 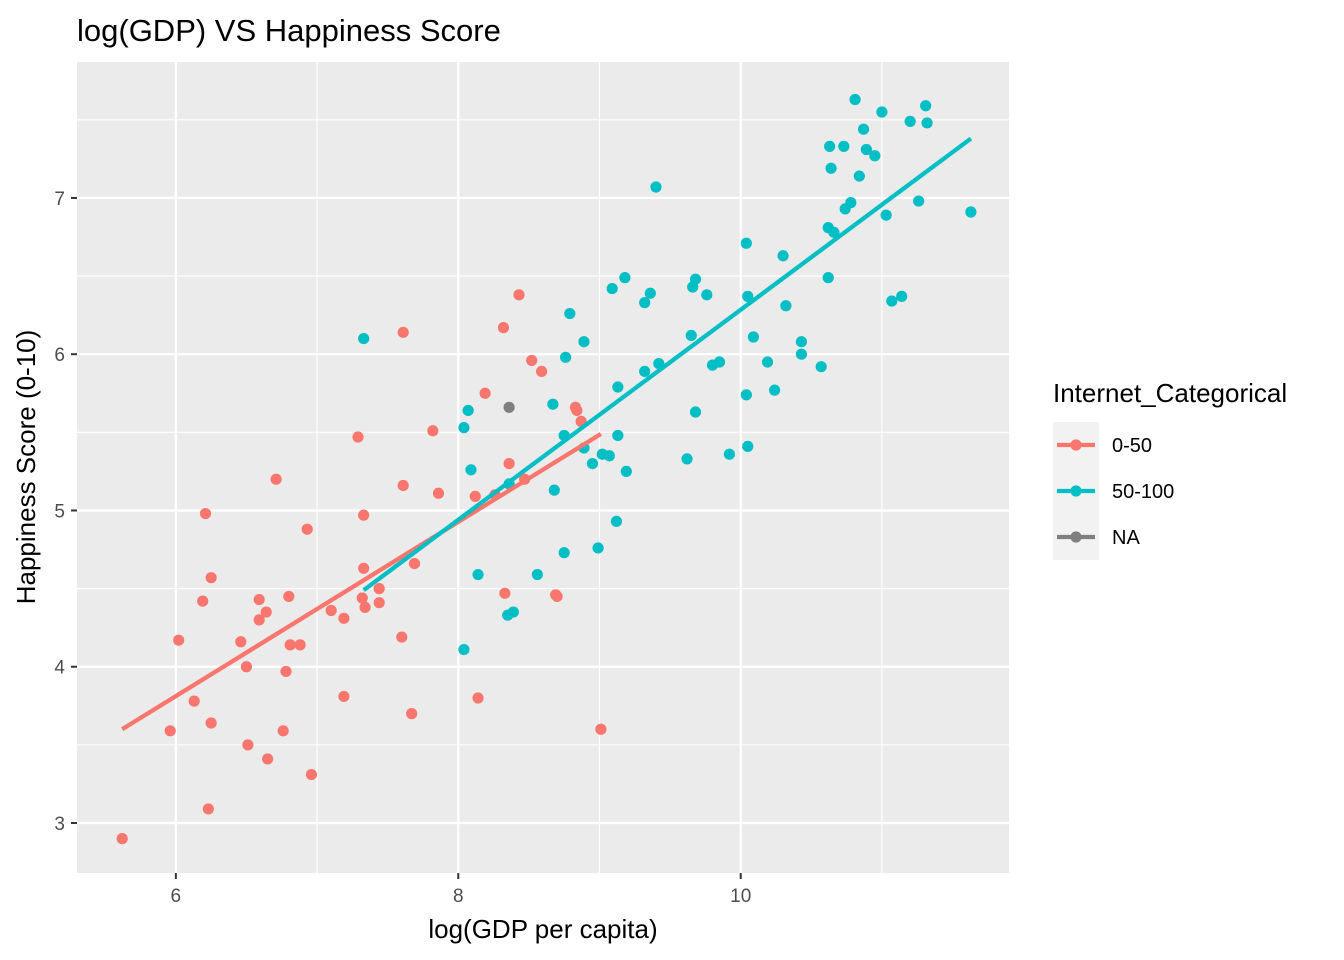 What do you see at coordinates (59, 199) in the screenshot?
I see `y-tick-label: 7` at bounding box center [59, 199].